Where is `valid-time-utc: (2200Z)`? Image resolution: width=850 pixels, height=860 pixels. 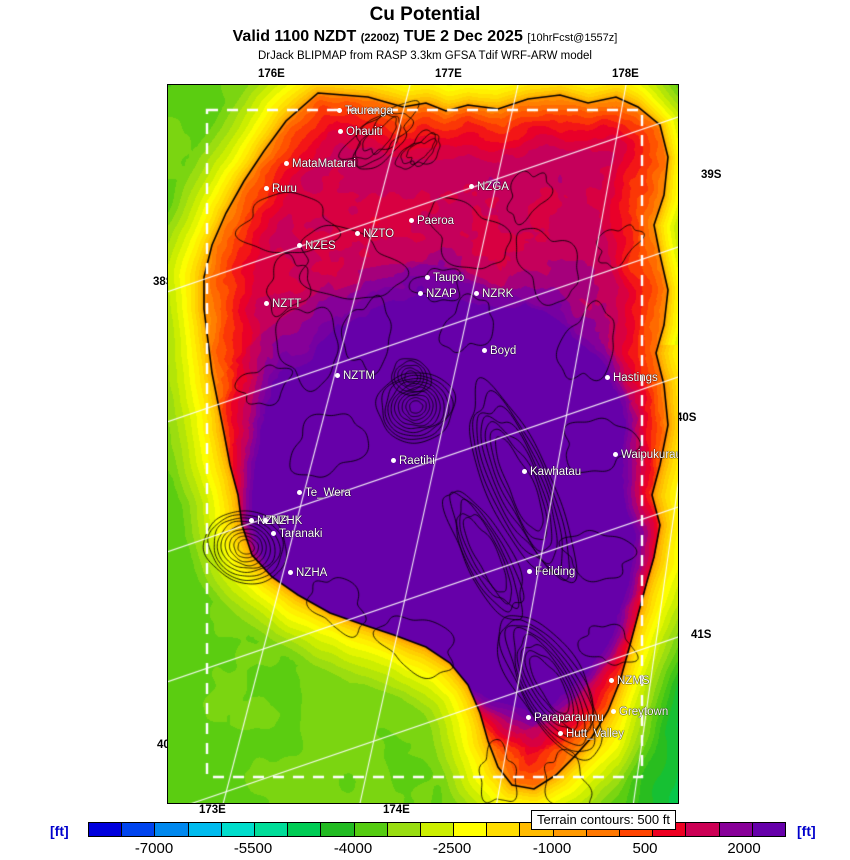 valid-time-utc: (2200Z) is located at coordinates (380, 38).